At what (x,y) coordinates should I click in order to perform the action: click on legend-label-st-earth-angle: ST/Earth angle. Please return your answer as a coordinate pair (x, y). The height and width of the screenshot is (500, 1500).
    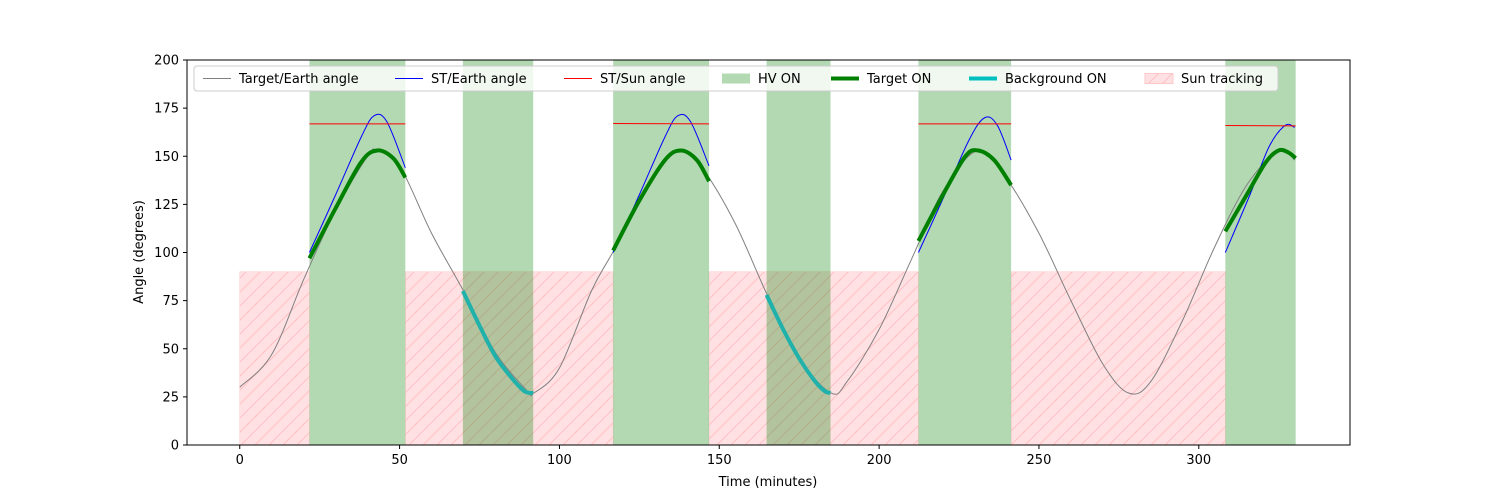
    Looking at the image, I should click on (479, 79).